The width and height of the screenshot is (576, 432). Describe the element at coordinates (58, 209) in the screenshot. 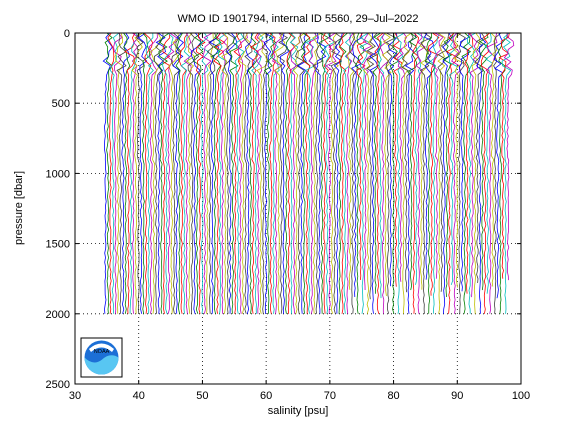

I see `y-tick-labels: 0 500 1000 1500 2000 2500` at that location.